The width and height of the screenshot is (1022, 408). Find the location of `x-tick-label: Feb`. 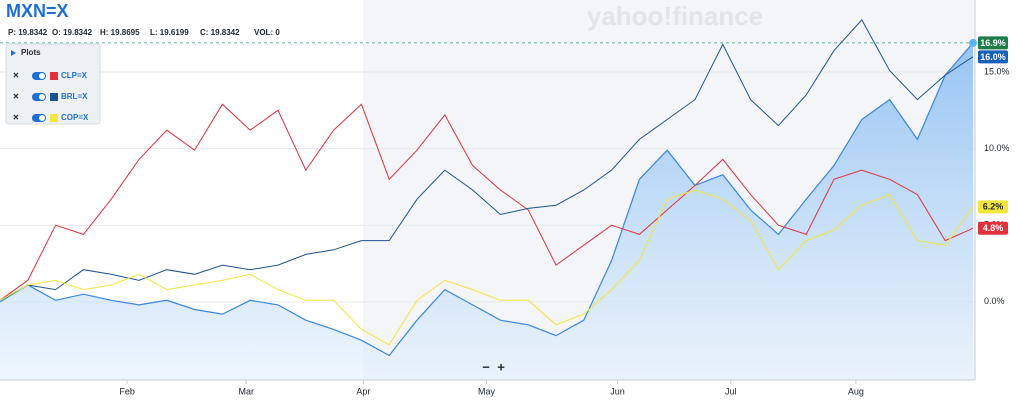

x-tick-label: Feb is located at coordinates (127, 391).